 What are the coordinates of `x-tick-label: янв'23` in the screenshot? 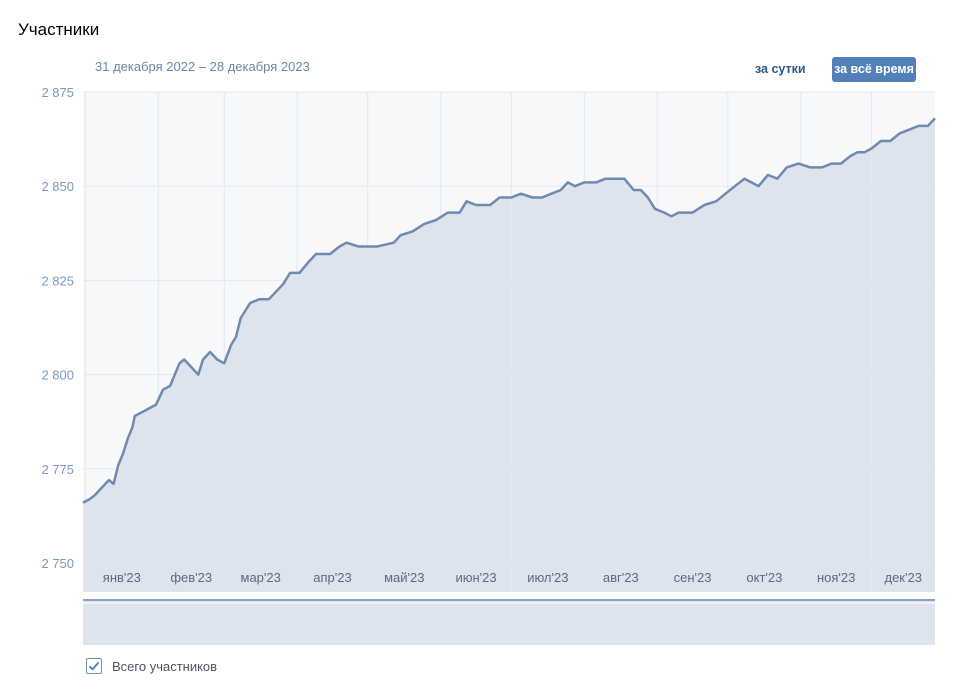 It's located at (122, 577).